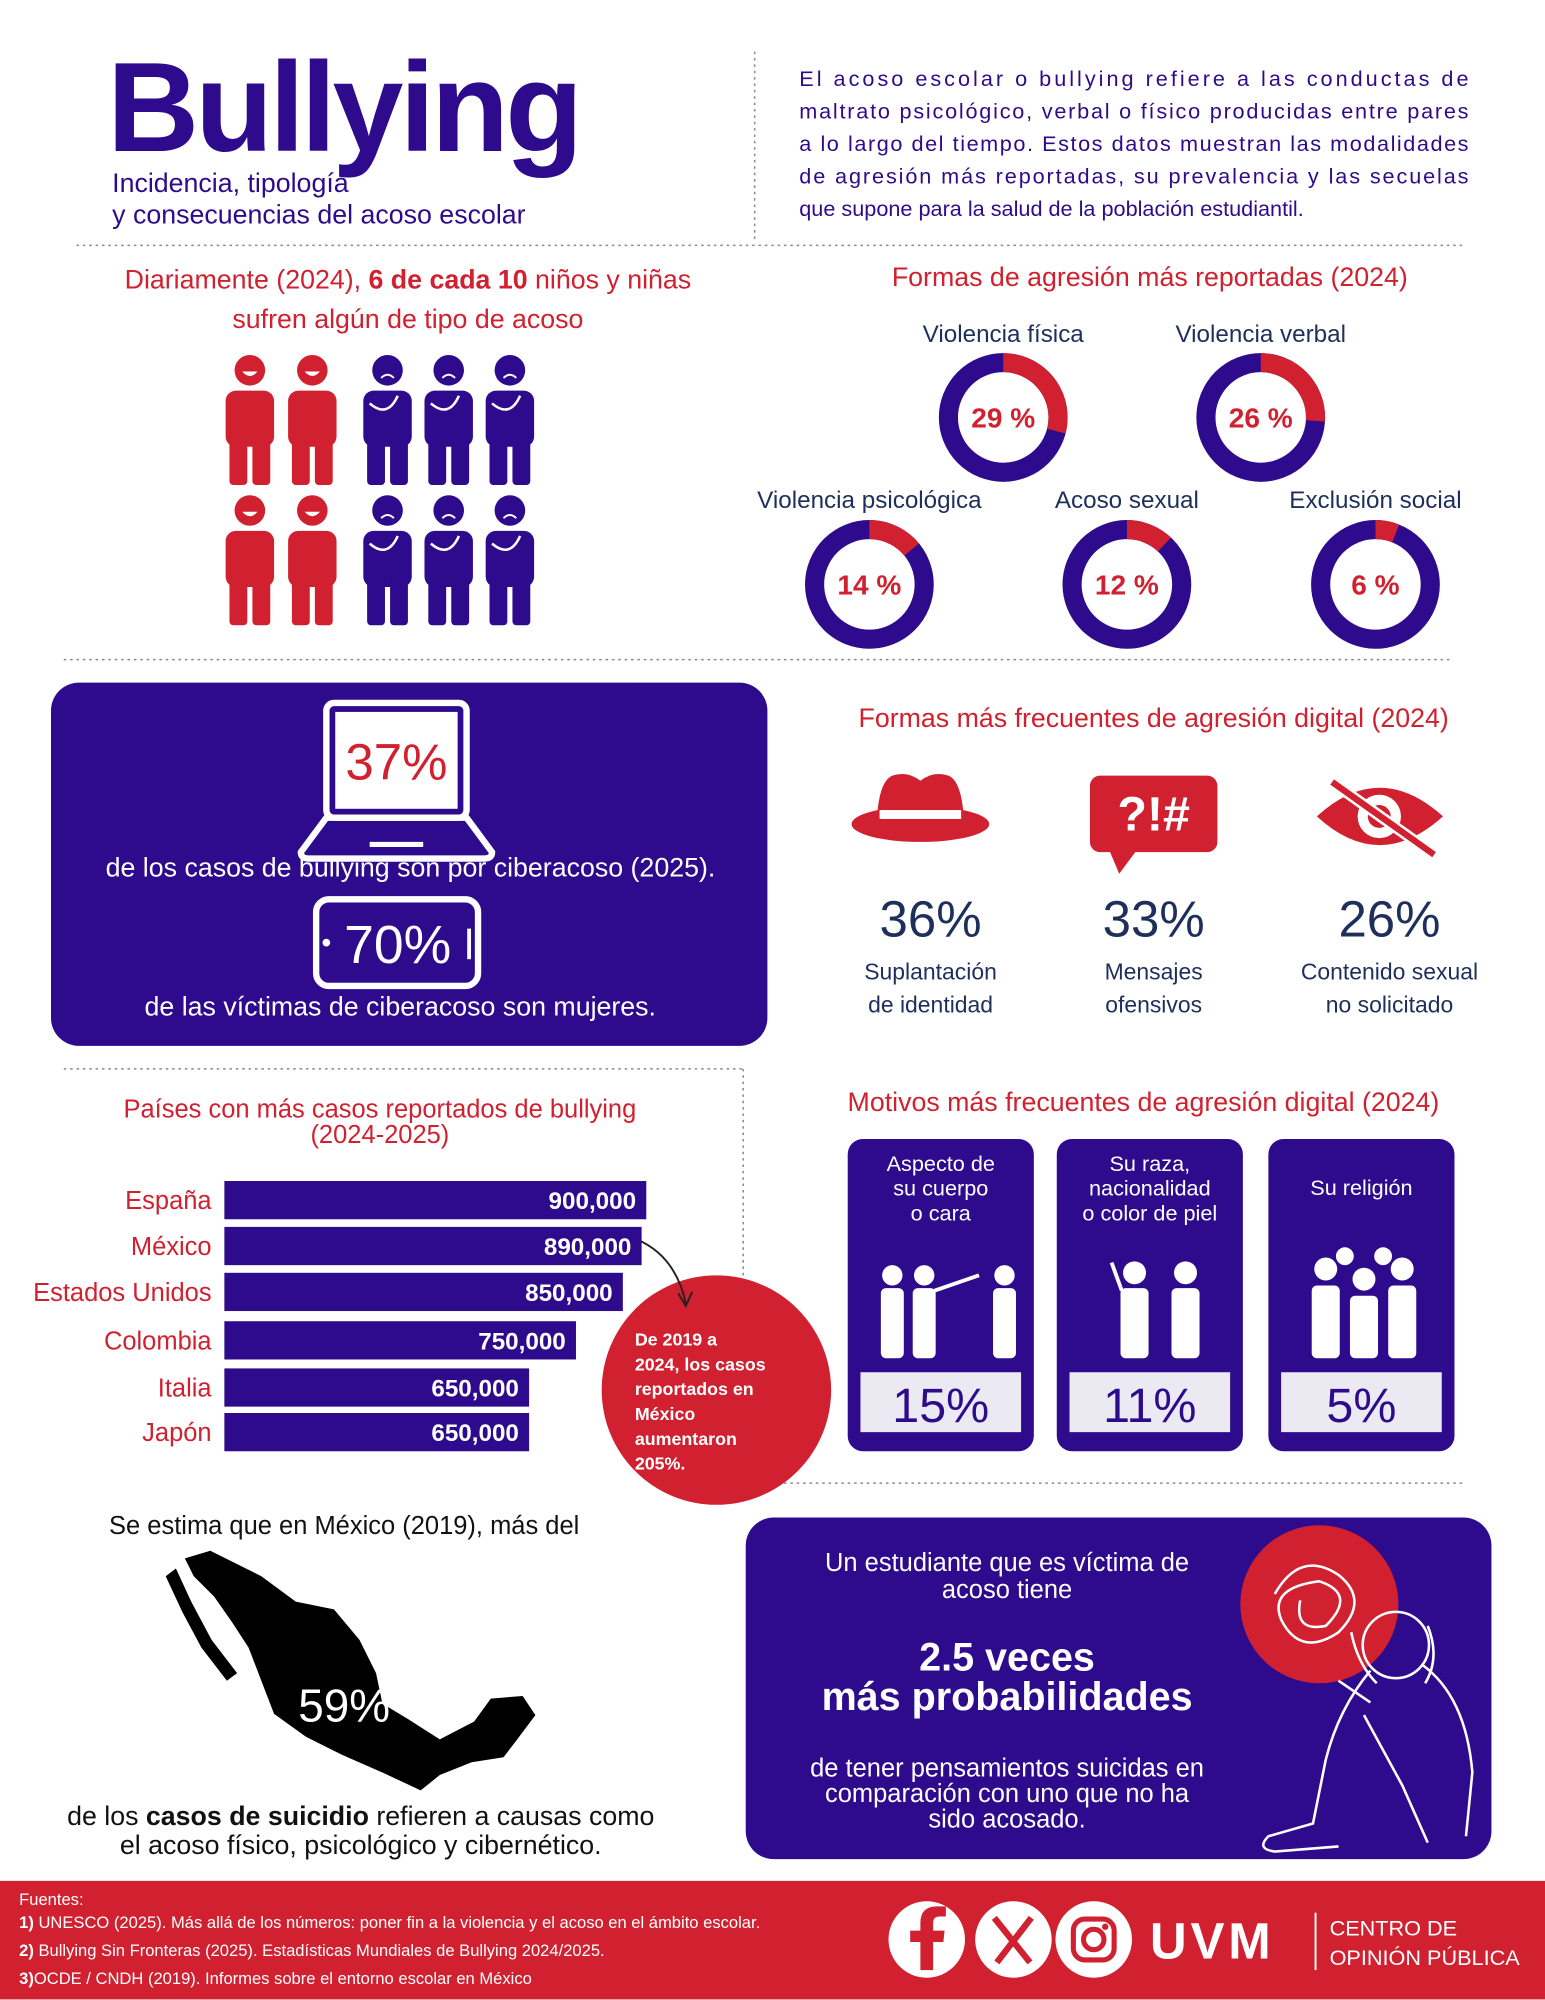 The image size is (1545, 2000). What do you see at coordinates (685, 1299) in the screenshot?
I see `annotation-arrow-head` at bounding box center [685, 1299].